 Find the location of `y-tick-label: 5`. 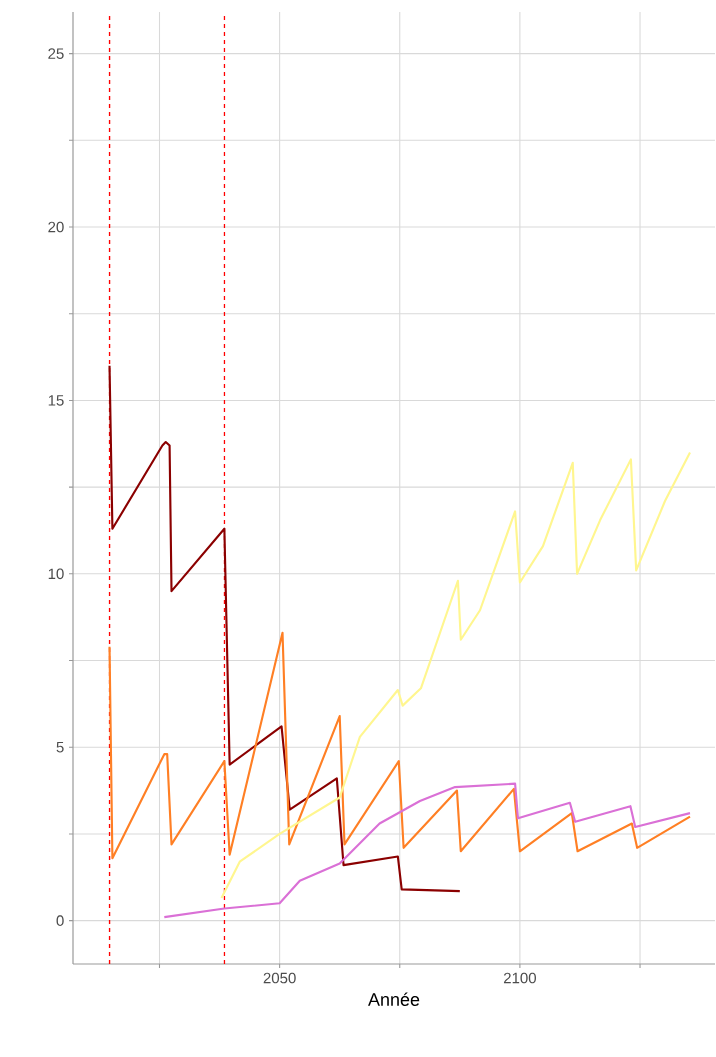

y-tick-label: 5 is located at coordinates (60, 747).